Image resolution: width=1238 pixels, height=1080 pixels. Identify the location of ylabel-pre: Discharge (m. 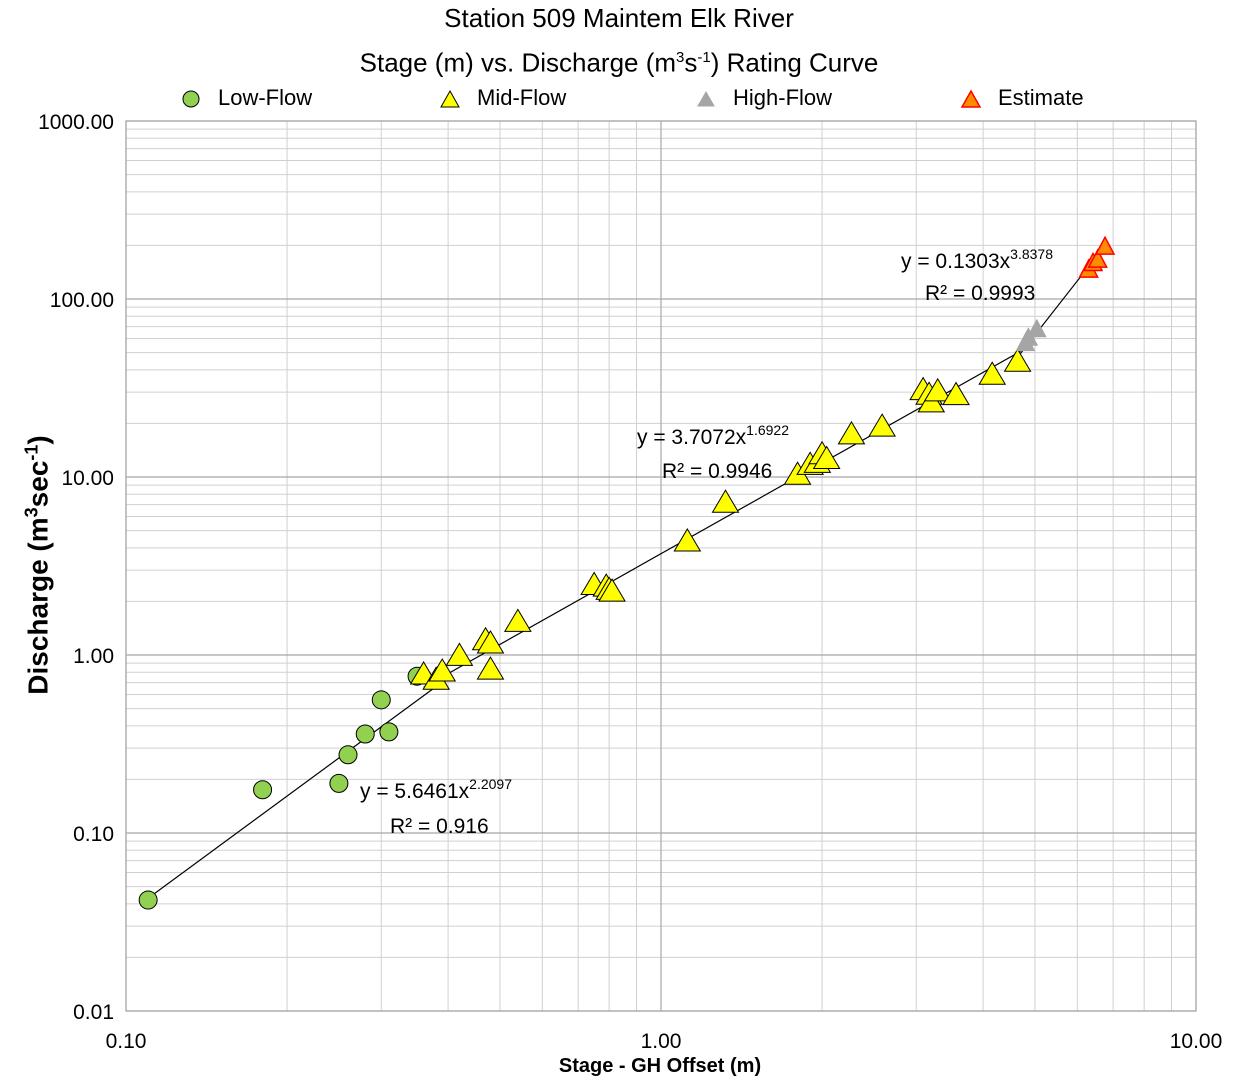
(38, 606).